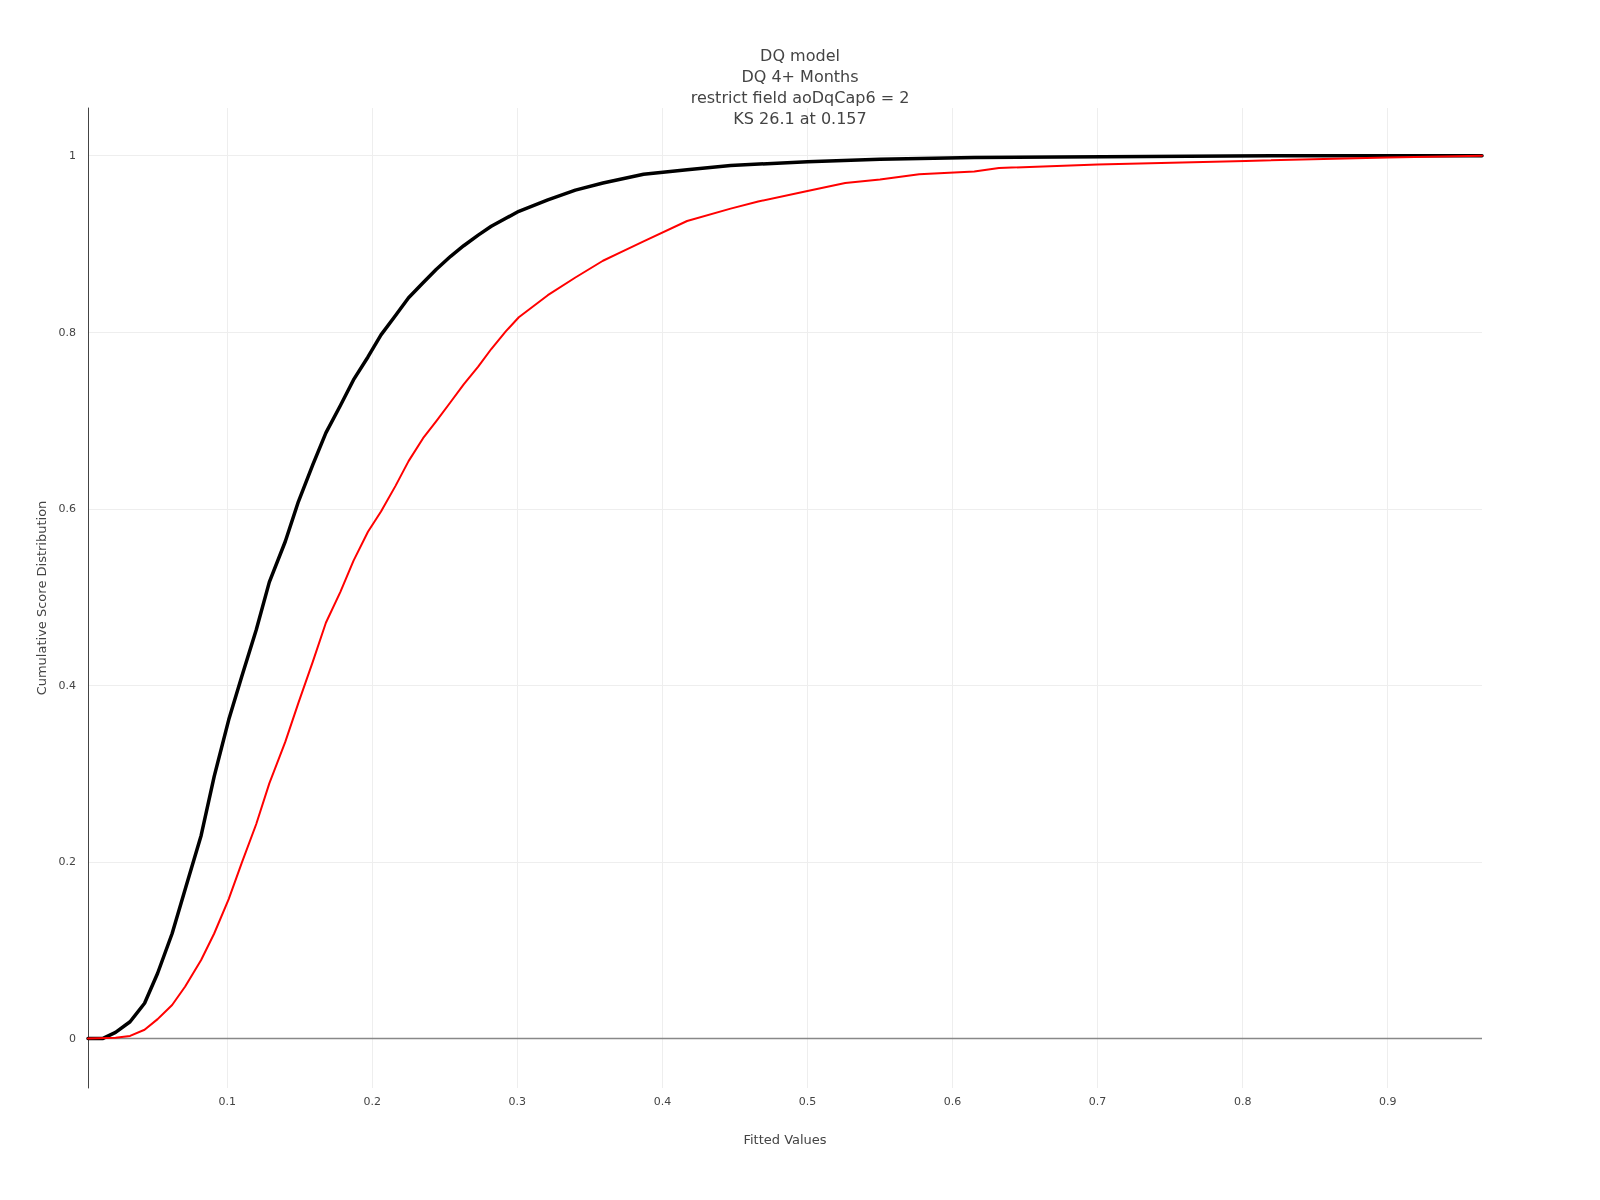  What do you see at coordinates (67, 862) in the screenshot?
I see `y-tick-label: 0.2` at bounding box center [67, 862].